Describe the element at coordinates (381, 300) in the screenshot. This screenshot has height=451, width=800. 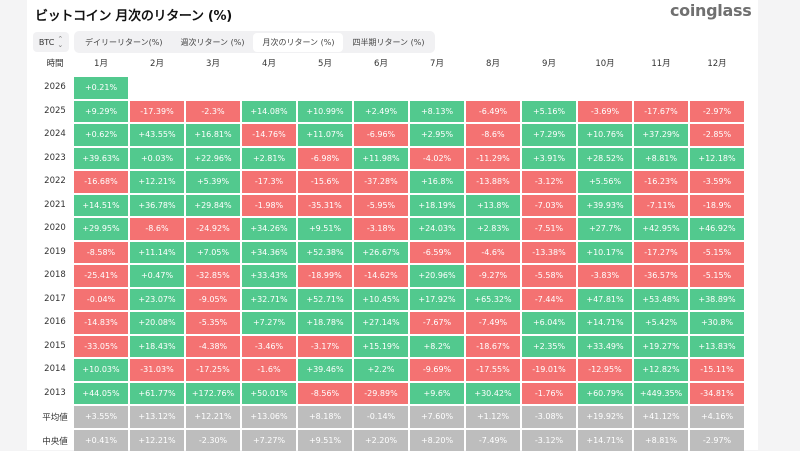
I see `heatmap-cell: +10.45%` at that location.